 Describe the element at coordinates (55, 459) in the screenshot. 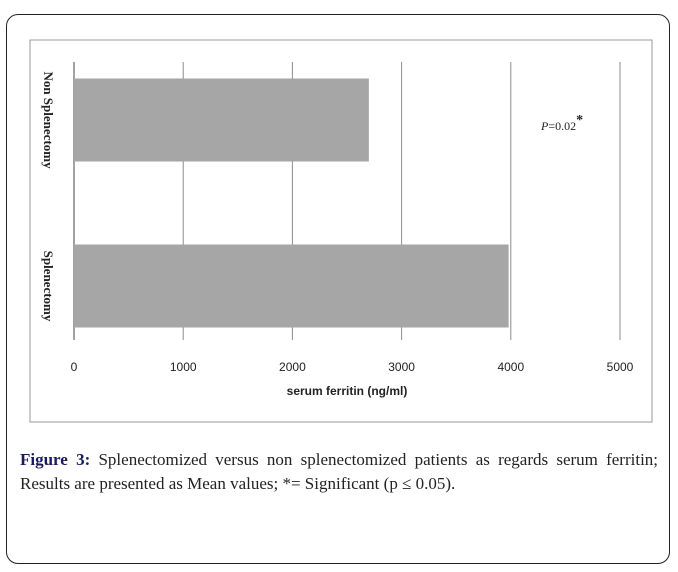

I see `caption-label: Figure 3:` at that location.